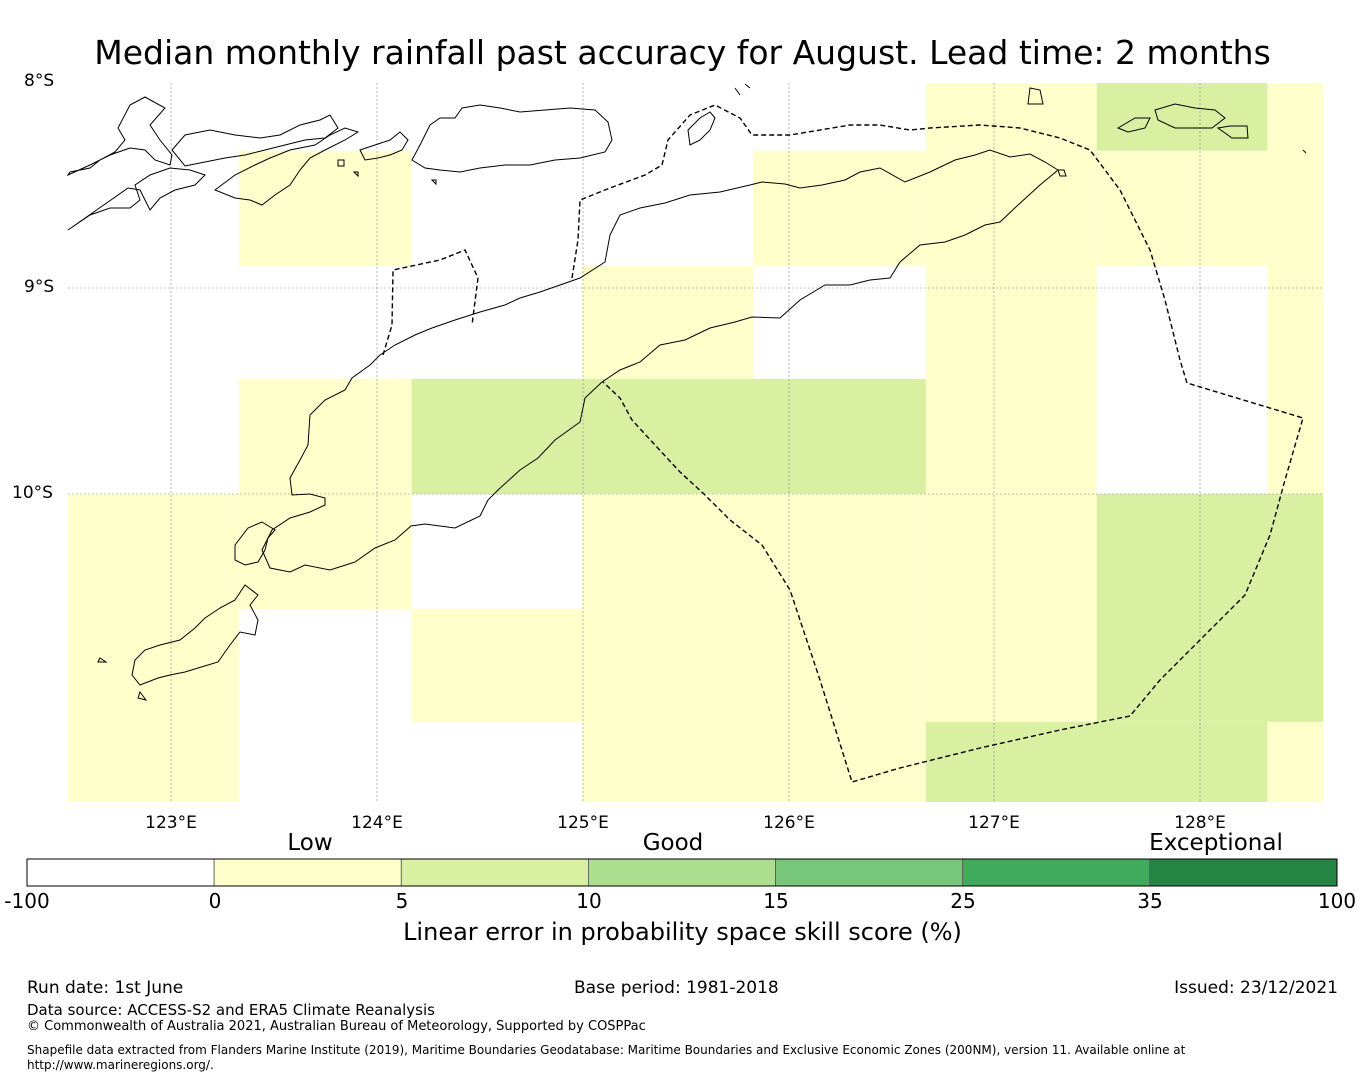  What do you see at coordinates (589, 901) in the screenshot?
I see `colorbar-tick-10: 10` at bounding box center [589, 901].